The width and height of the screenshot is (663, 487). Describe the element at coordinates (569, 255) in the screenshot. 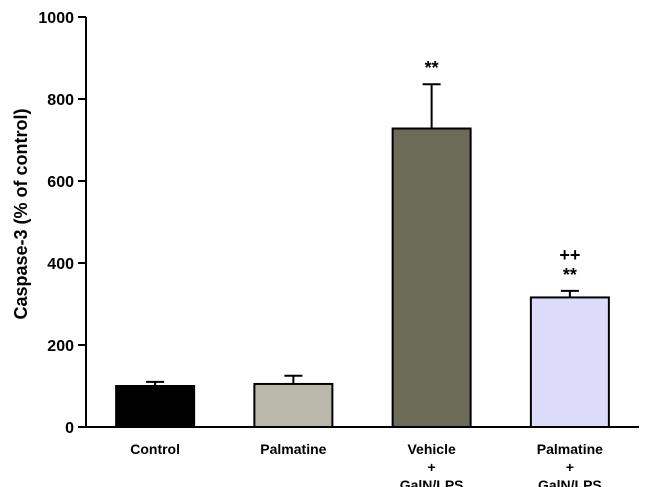

I see `significance-label: ++` at that location.